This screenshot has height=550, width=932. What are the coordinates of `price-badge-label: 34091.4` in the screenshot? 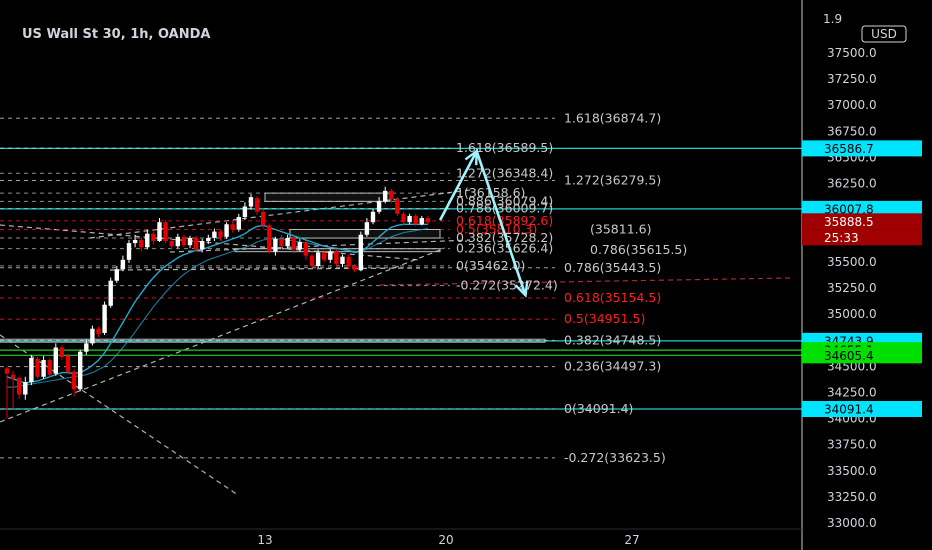 It's located at (849, 410).